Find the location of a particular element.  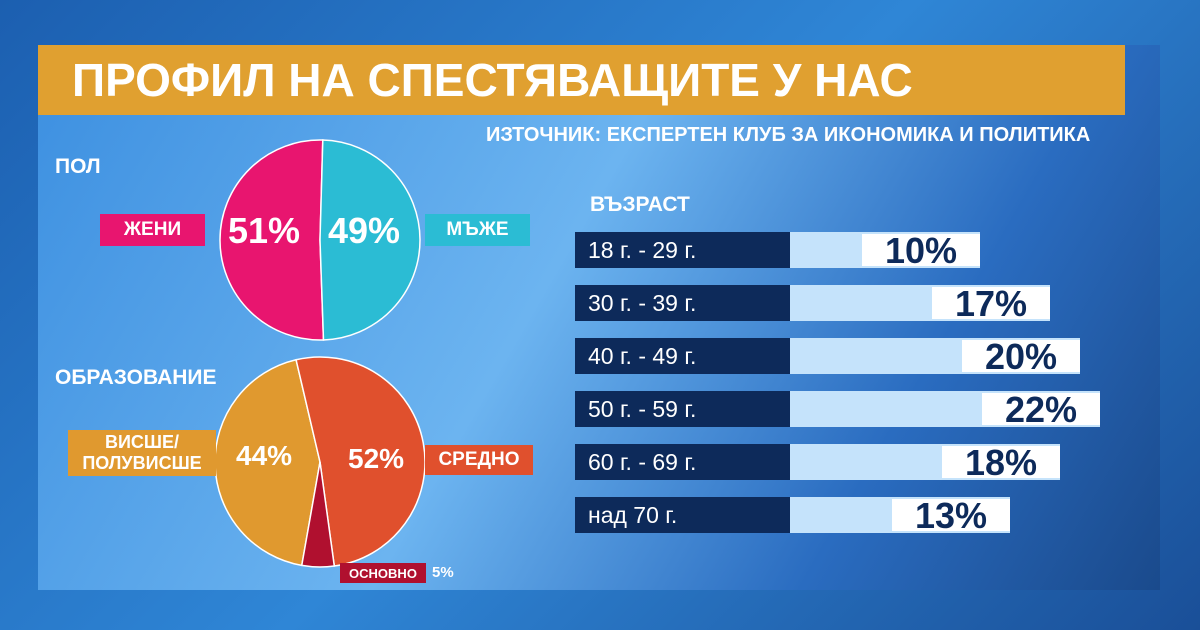

category-label: над 70 г. is located at coordinates (632, 515).